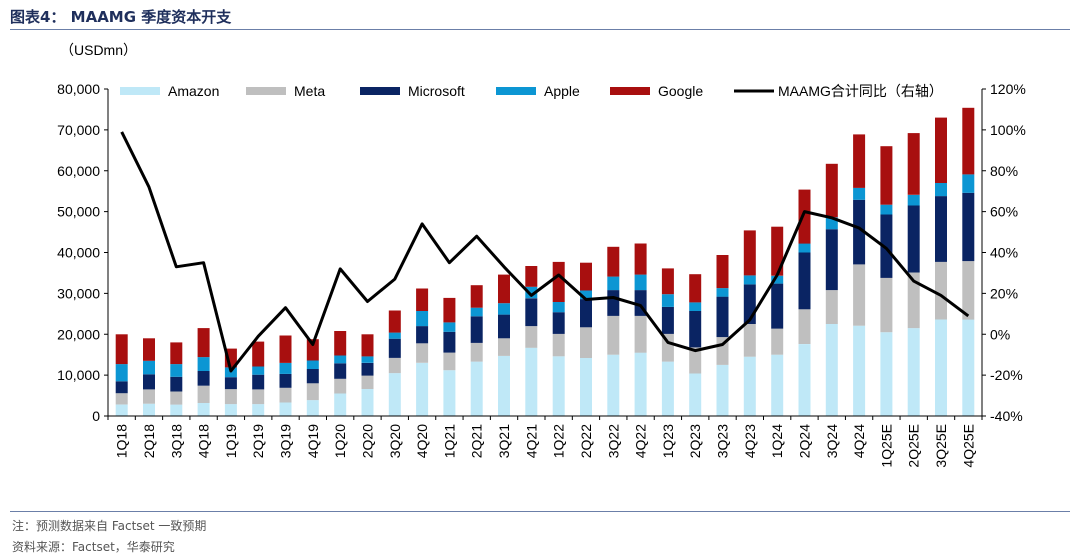 This screenshot has width=1080, height=560. Describe the element at coordinates (613, 441) in the screenshot. I see `x-tick-label: 3Q22` at that location.